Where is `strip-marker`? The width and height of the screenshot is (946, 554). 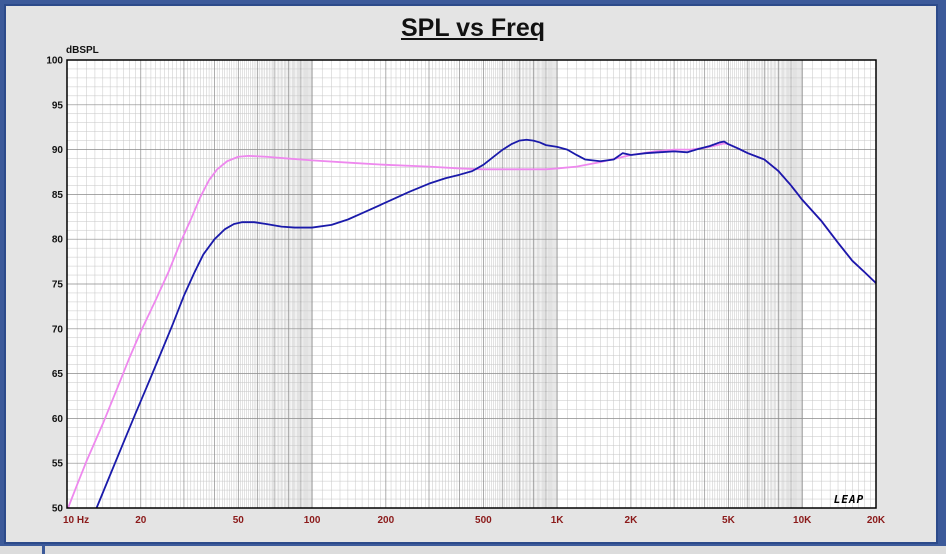 strip-marker is located at coordinates (43, 550).